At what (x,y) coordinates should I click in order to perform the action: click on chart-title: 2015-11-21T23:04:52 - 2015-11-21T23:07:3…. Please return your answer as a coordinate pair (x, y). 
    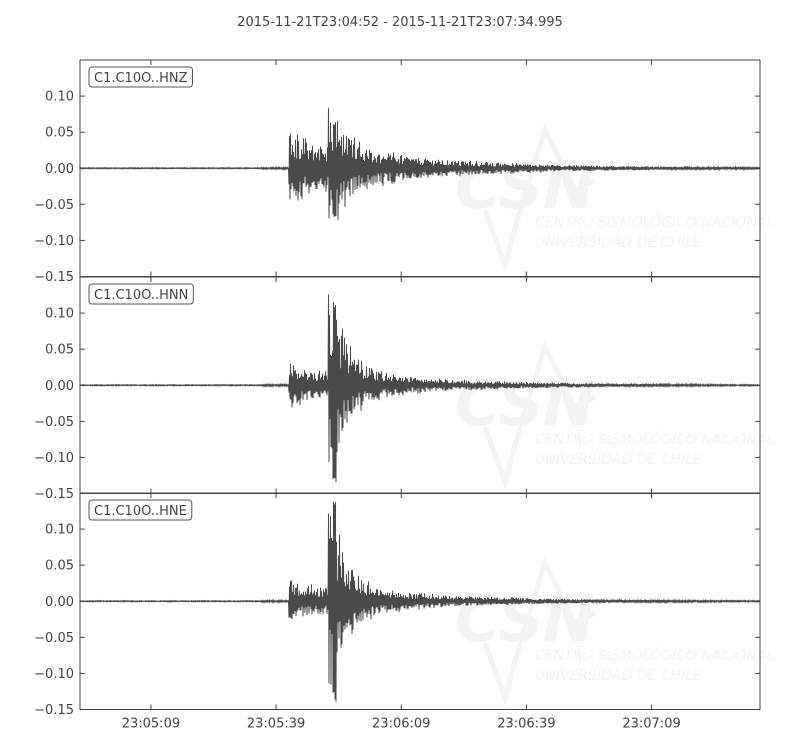
    Looking at the image, I should click on (400, 22).